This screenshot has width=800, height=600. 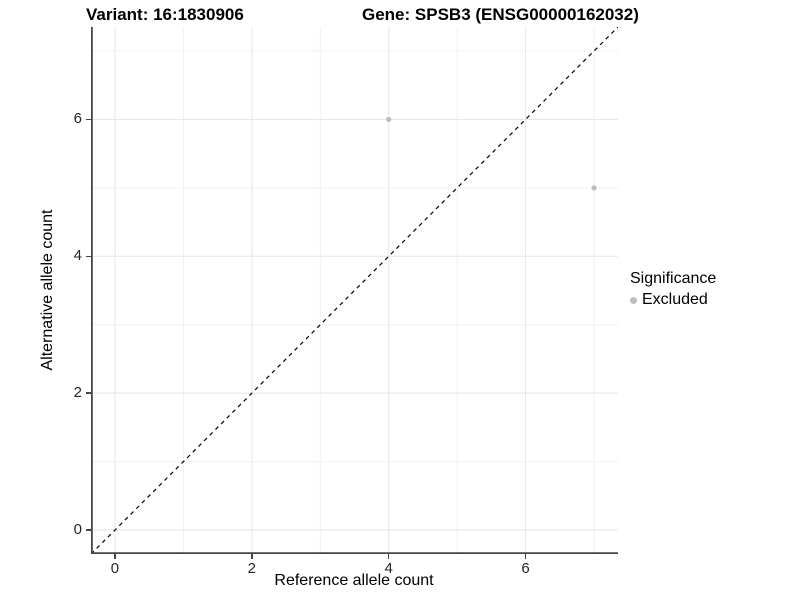 I want to click on x-axis-tick-label: 0, so click(x=115, y=568).